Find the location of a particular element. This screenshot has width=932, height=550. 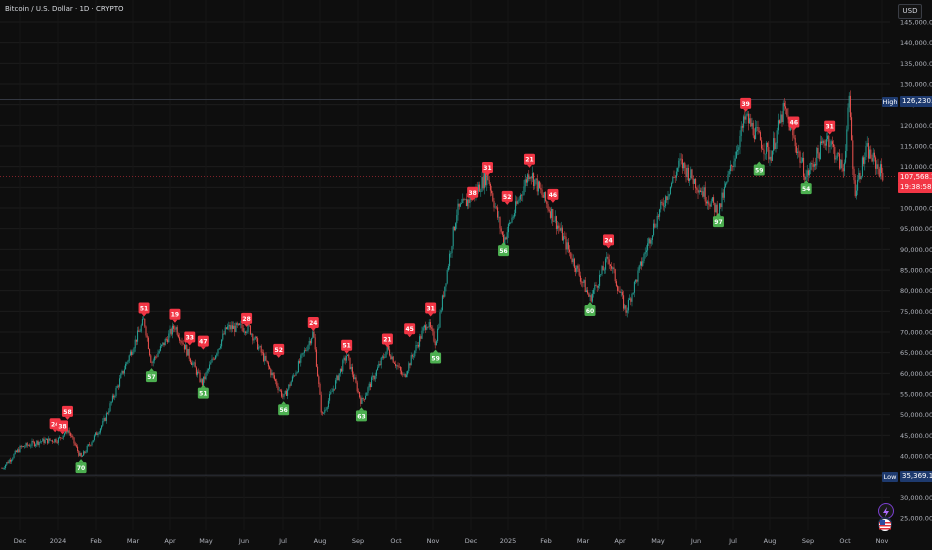

marker-label: 21 is located at coordinates (387, 340).